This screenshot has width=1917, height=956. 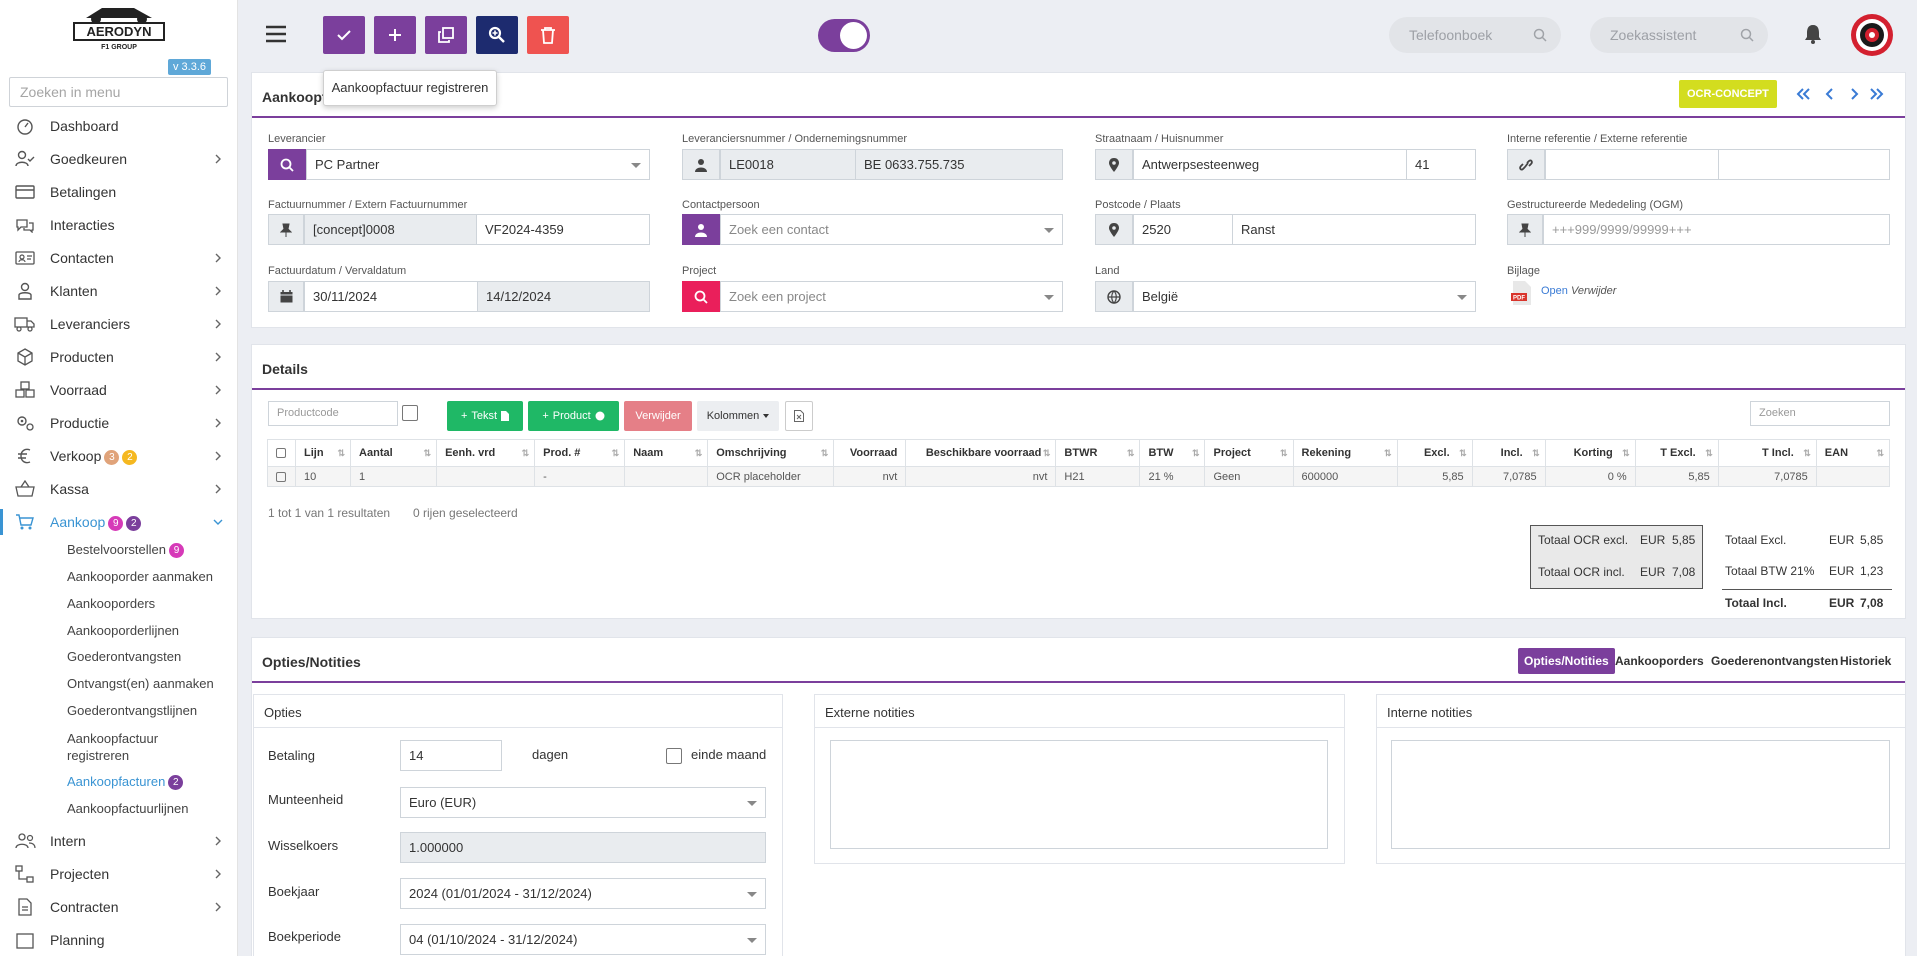 What do you see at coordinates (891, 229) in the screenshot?
I see `contact-select: Zoek een contact` at bounding box center [891, 229].